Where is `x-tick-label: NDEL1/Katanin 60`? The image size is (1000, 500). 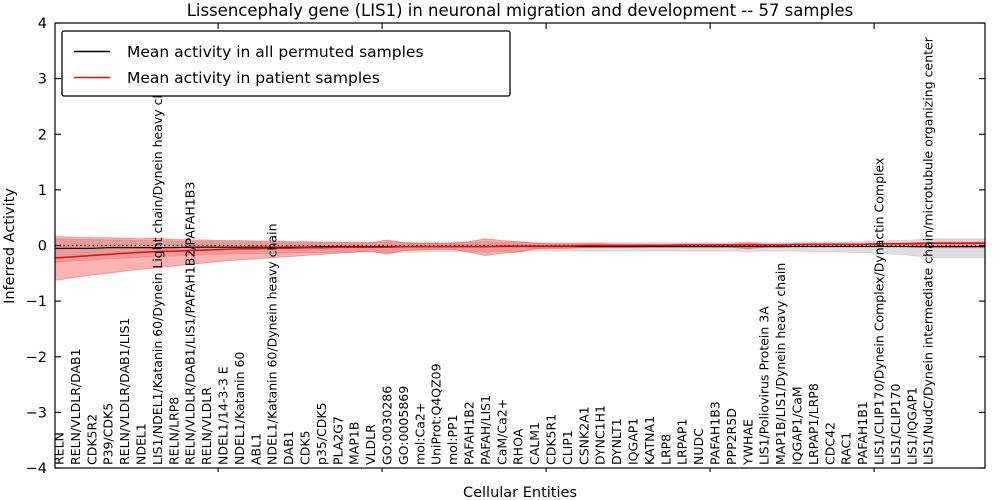
x-tick-label: NDEL1/Katanin 60 is located at coordinates (239, 408).